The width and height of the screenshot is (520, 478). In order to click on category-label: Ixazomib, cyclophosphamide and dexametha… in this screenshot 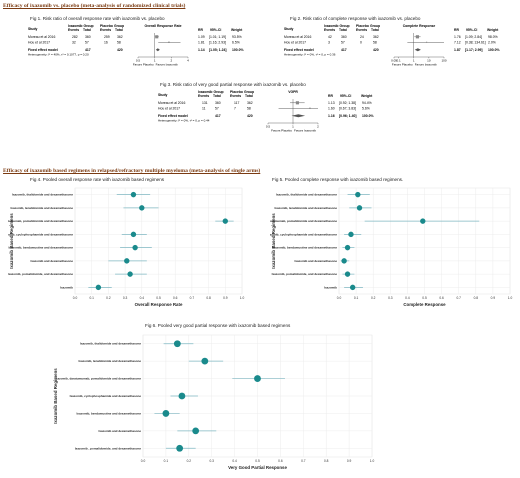, I will do `click(40, 234)`.